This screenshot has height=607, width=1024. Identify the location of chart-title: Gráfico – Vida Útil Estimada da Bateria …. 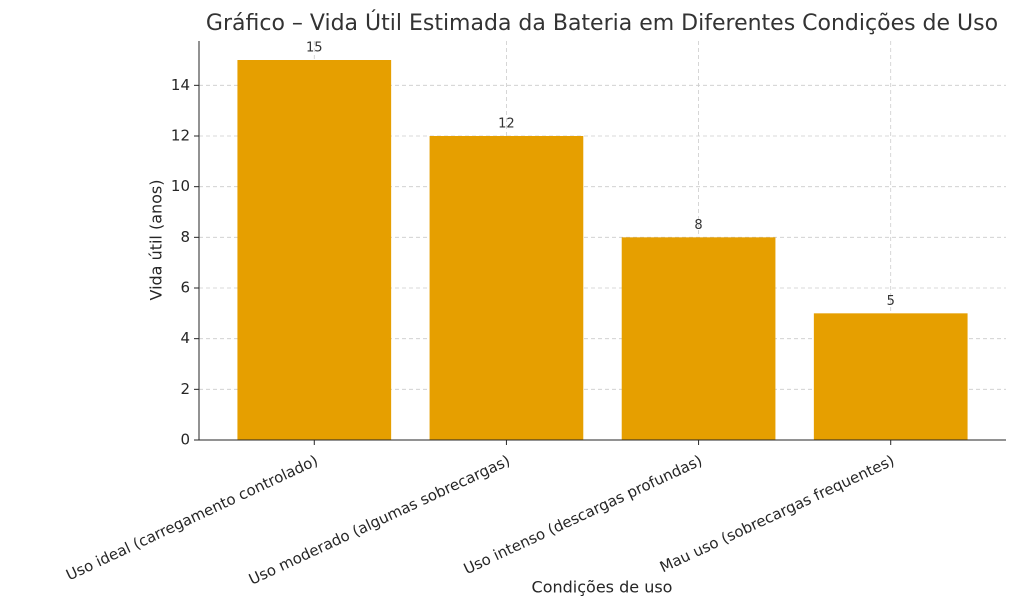
(602, 23).